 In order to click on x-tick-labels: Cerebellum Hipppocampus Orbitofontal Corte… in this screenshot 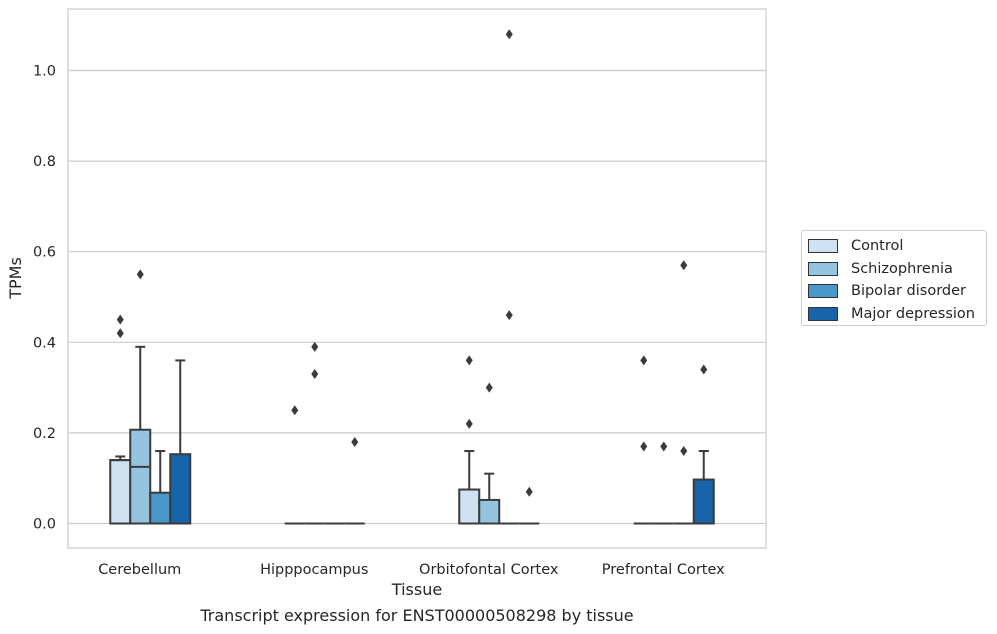, I will do `click(411, 570)`.